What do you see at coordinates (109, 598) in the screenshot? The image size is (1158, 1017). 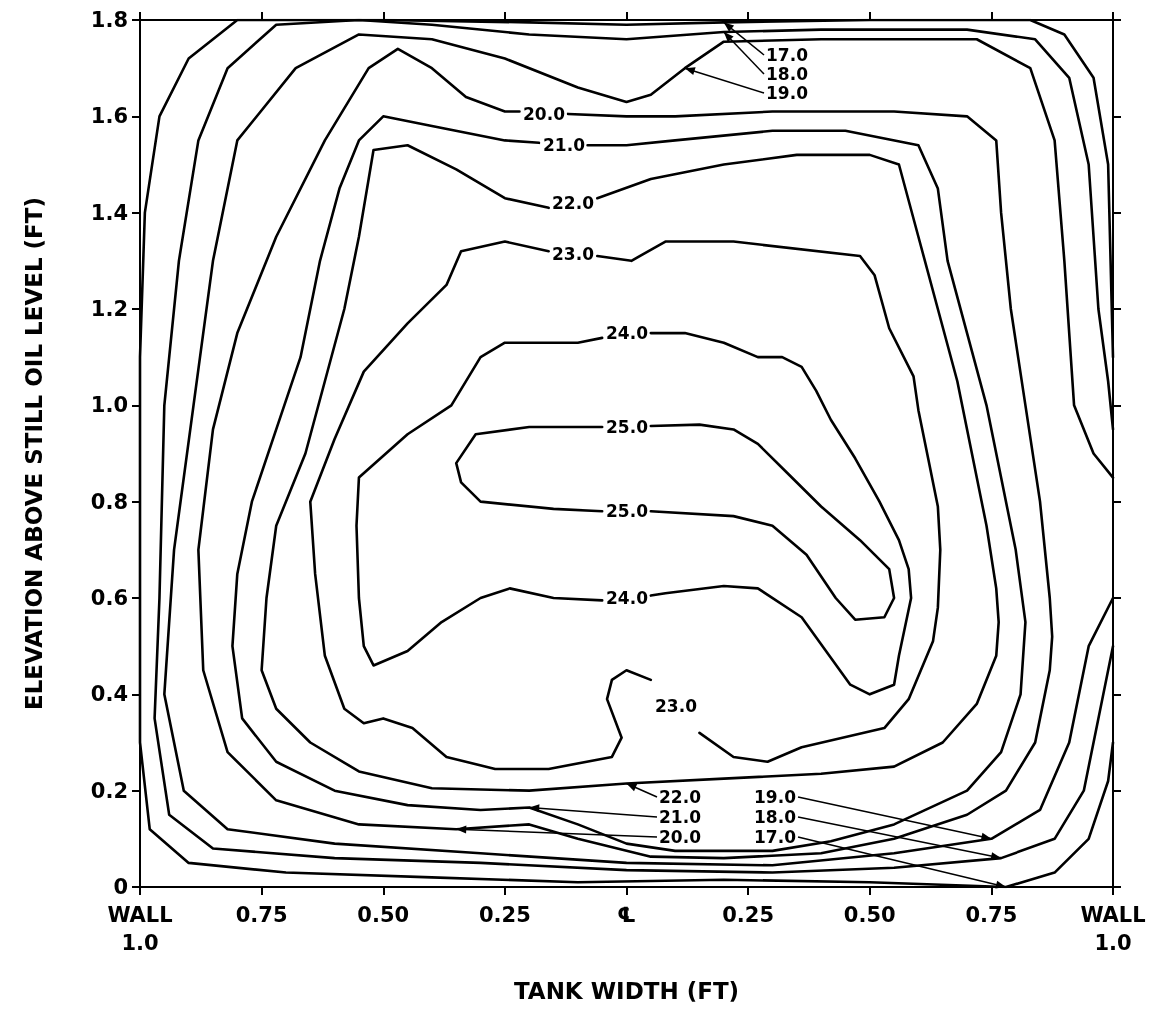 I see `y-tick-label: 0.6` at bounding box center [109, 598].